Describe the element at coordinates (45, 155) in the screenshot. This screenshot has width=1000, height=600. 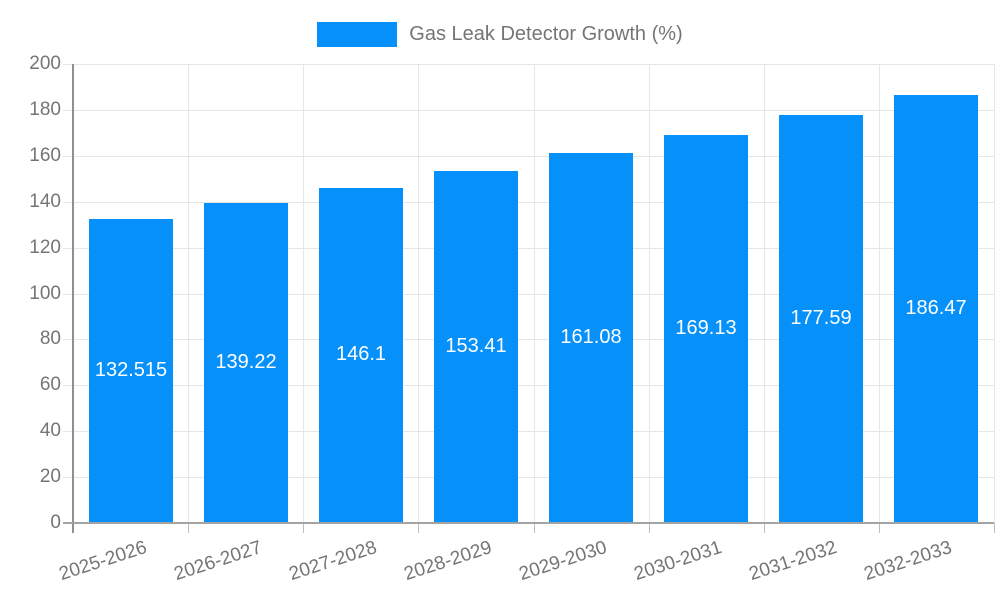
I see `y-axis-tick-label: 160` at that location.